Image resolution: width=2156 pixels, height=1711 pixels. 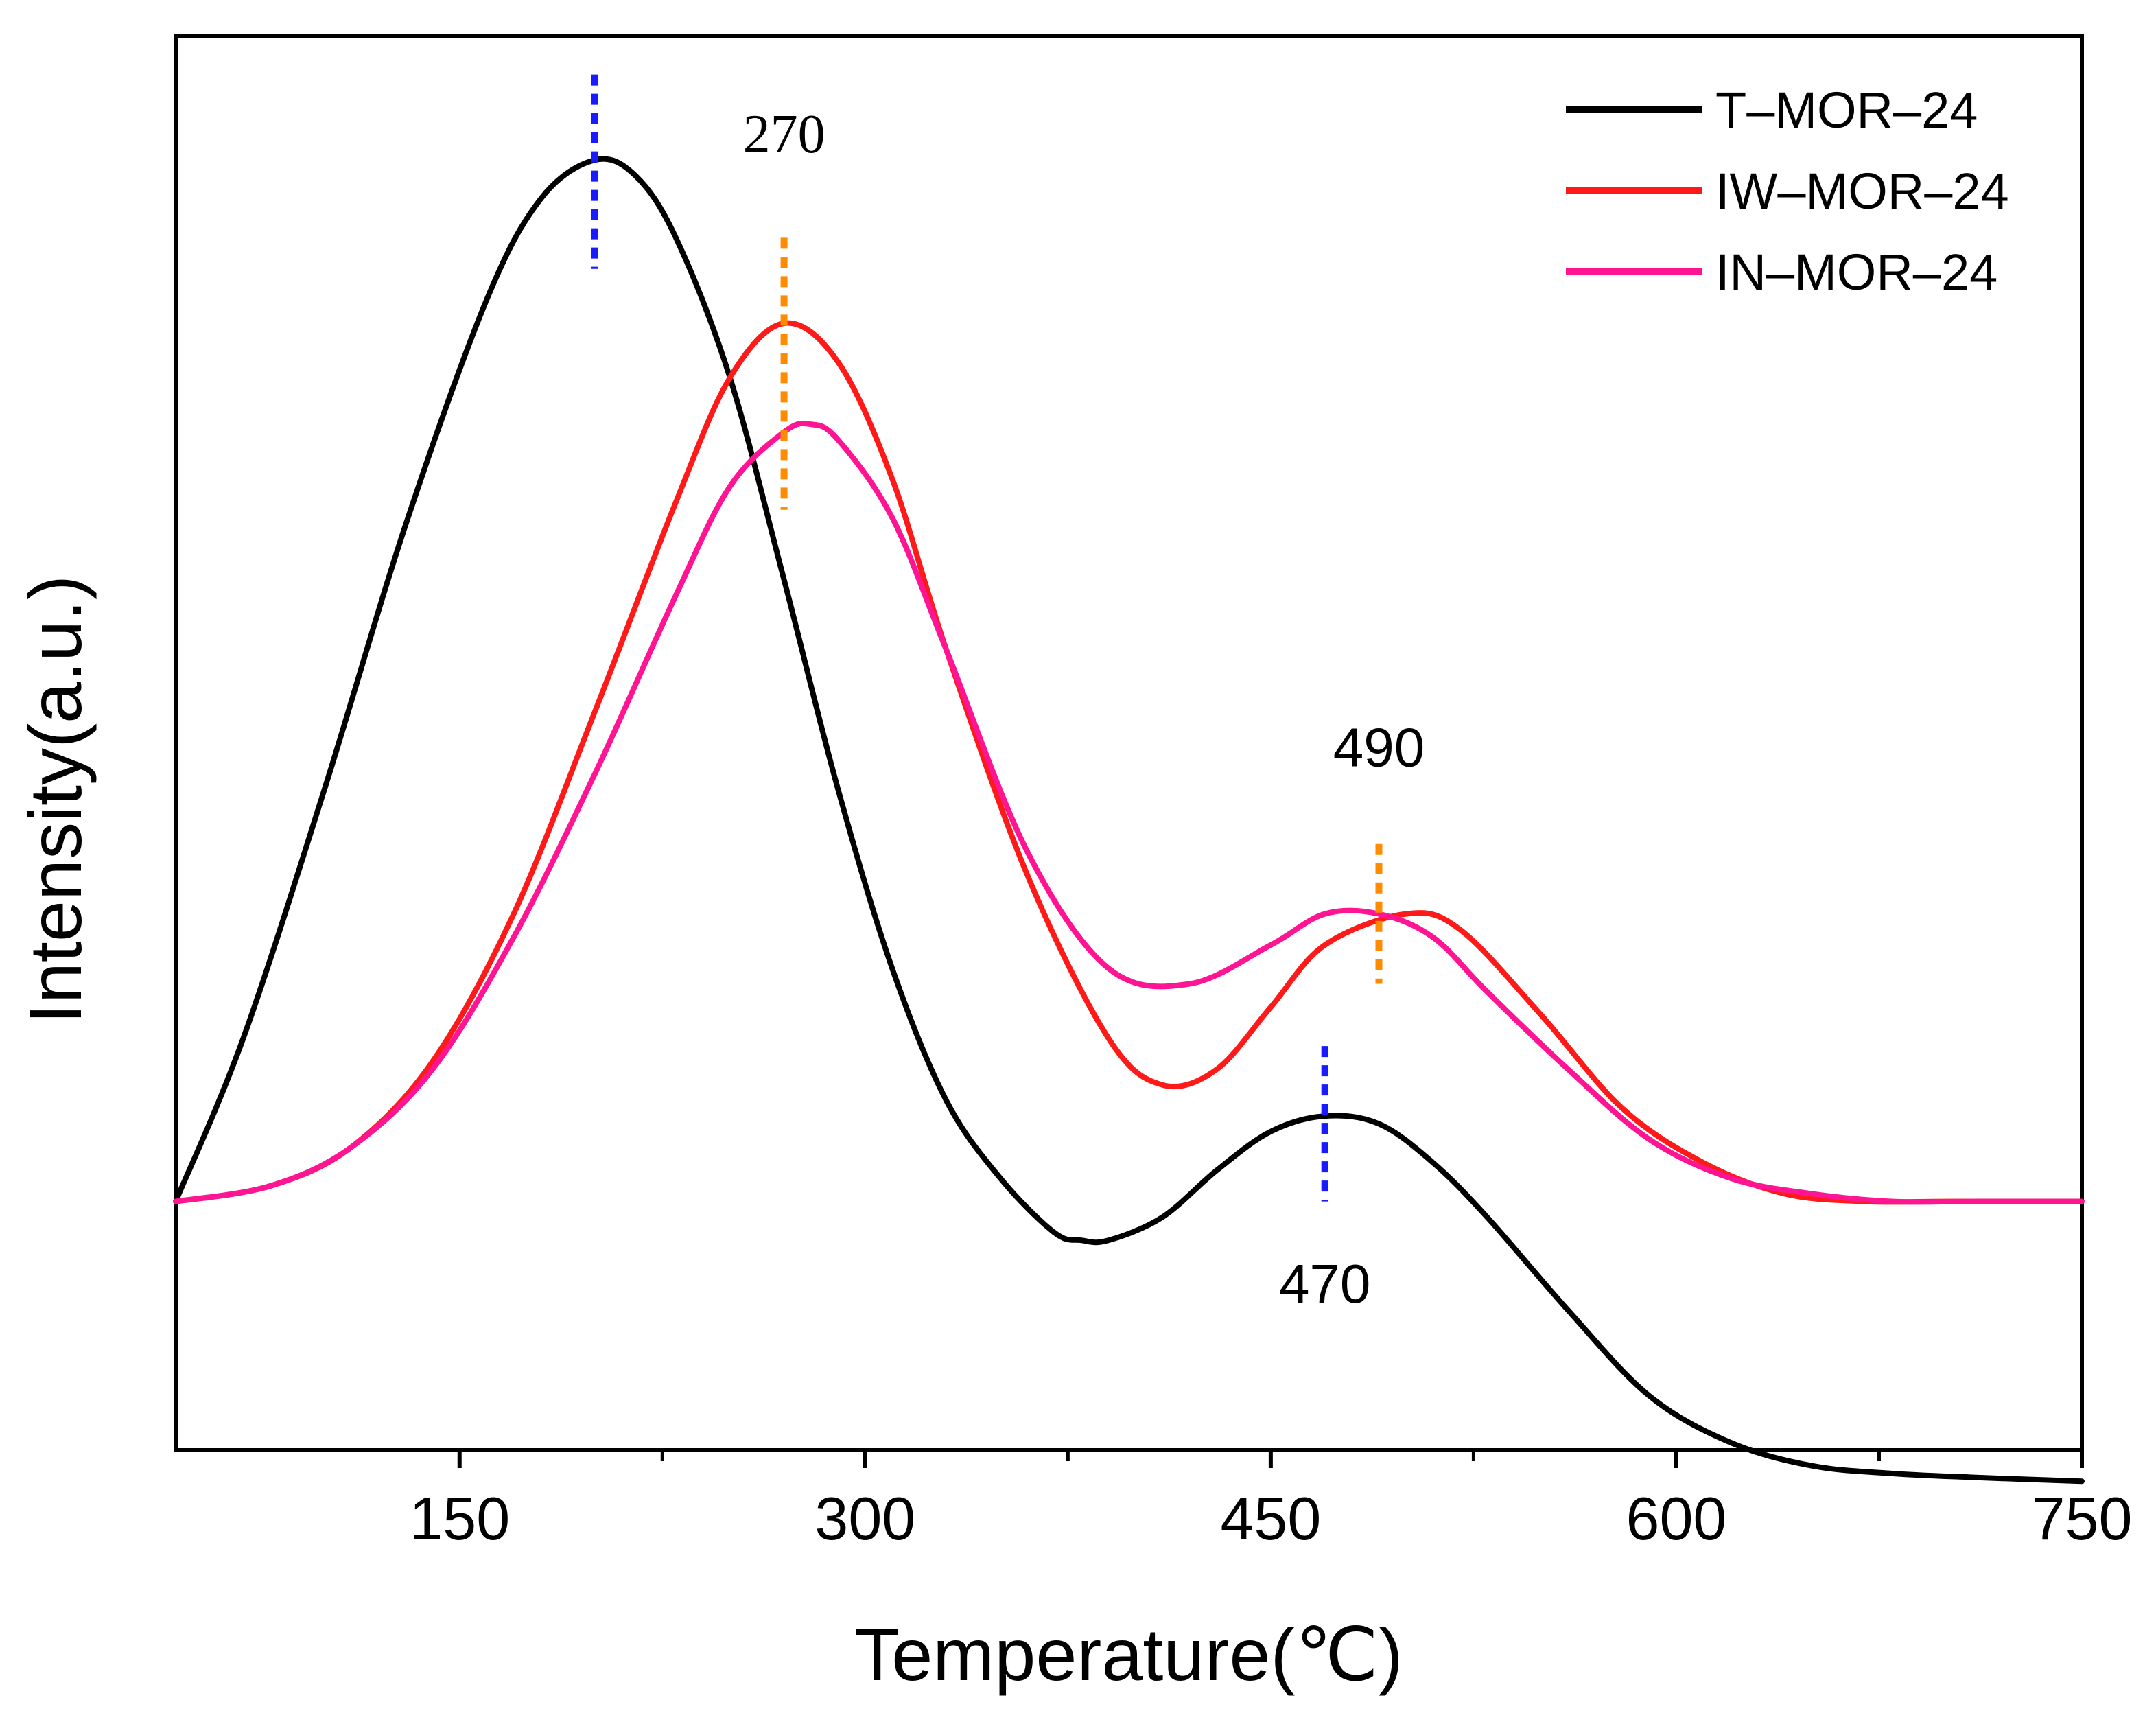 I want to click on y-axis-title: Intensity(a.u.), so click(x=56, y=799).